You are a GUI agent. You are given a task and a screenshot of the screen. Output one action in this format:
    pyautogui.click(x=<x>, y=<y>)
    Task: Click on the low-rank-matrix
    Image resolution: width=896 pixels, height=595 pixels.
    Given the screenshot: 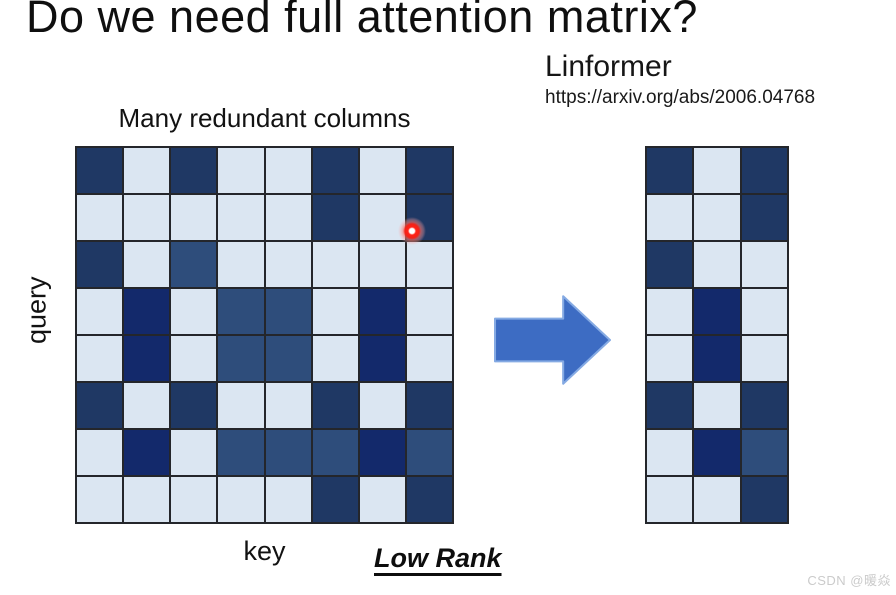 What is the action you would take?
    pyautogui.click(x=717, y=335)
    